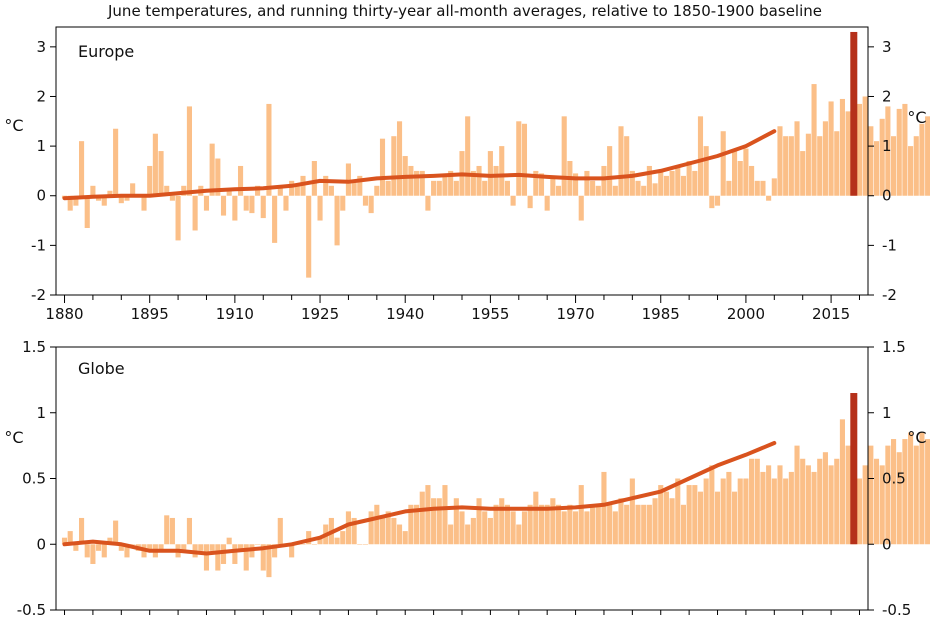  Describe the element at coordinates (405, 314) in the screenshot. I see `x-tick-label: 1940` at that location.